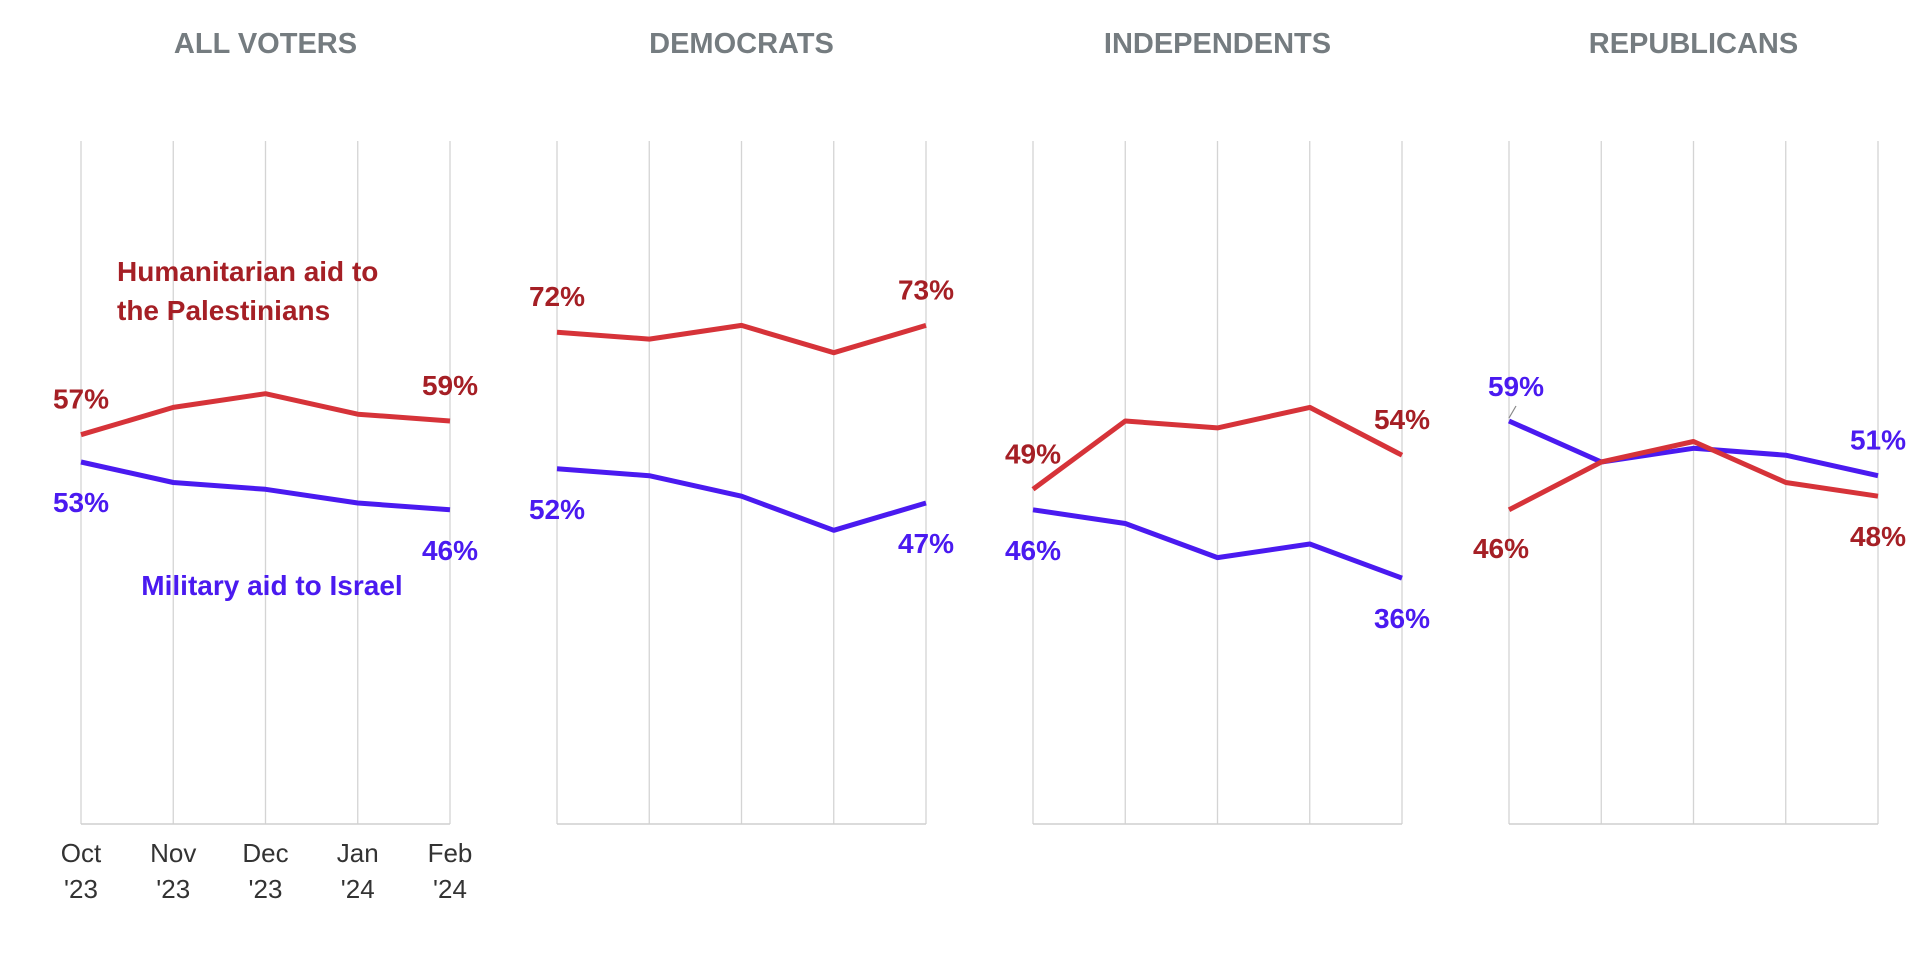 The image size is (1920, 960). What do you see at coordinates (1501, 548) in the screenshot?
I see `humanitarian-start-value-label: 46%` at bounding box center [1501, 548].